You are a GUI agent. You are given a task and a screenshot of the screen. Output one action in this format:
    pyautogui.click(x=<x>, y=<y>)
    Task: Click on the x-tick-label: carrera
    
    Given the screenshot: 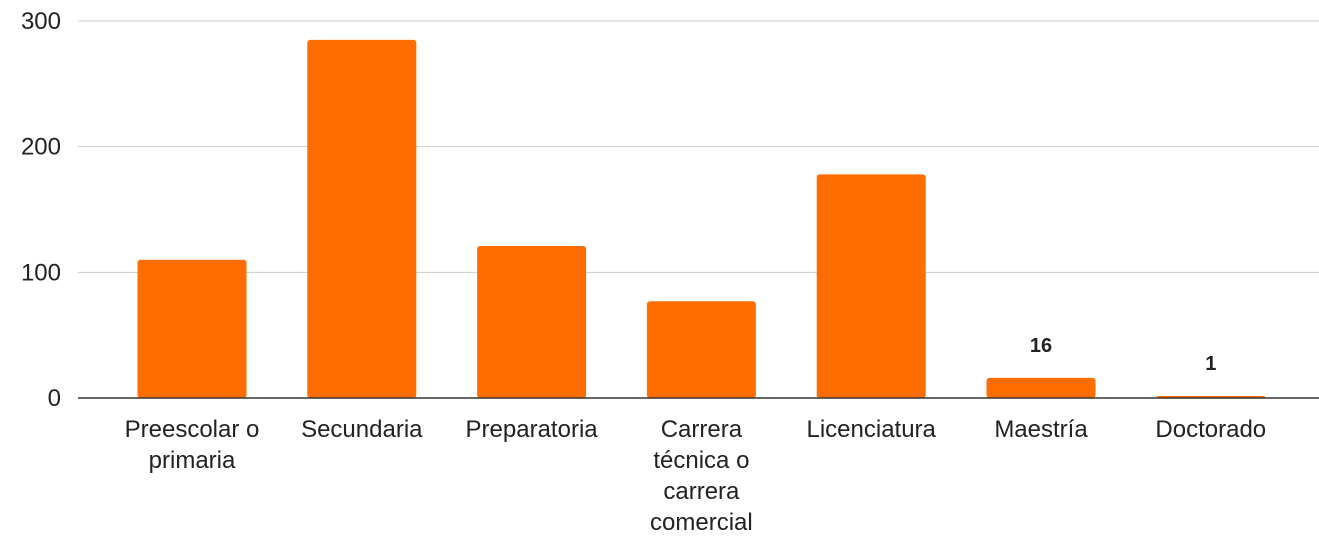 What is the action you would take?
    pyautogui.click(x=701, y=491)
    